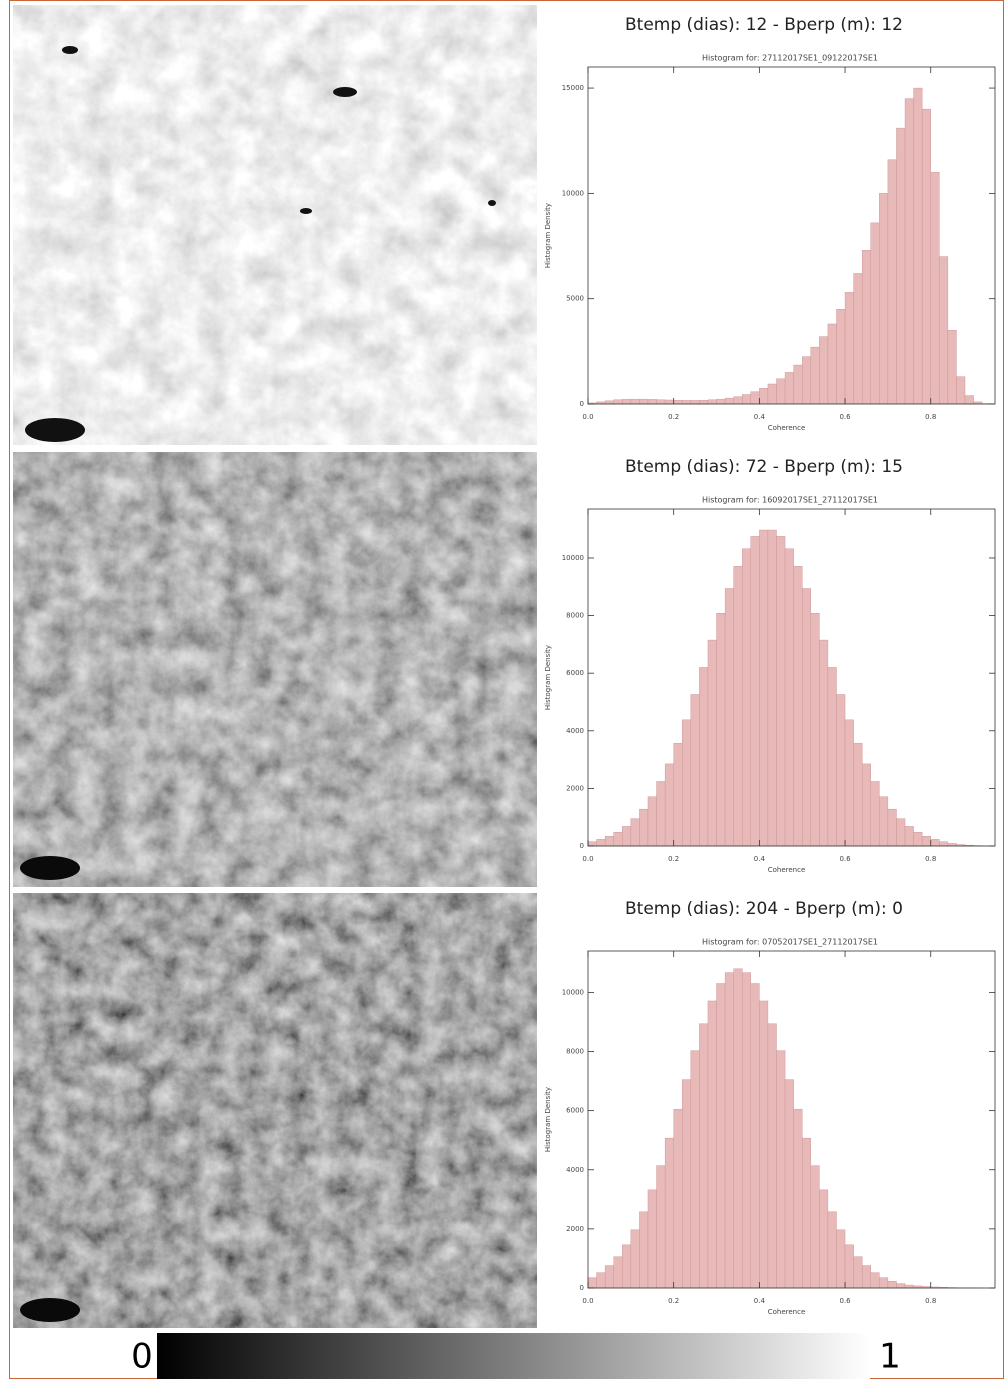 Image resolution: width=1005 pixels, height=1379 pixels. I want to click on colorbar, so click(513, 1356).